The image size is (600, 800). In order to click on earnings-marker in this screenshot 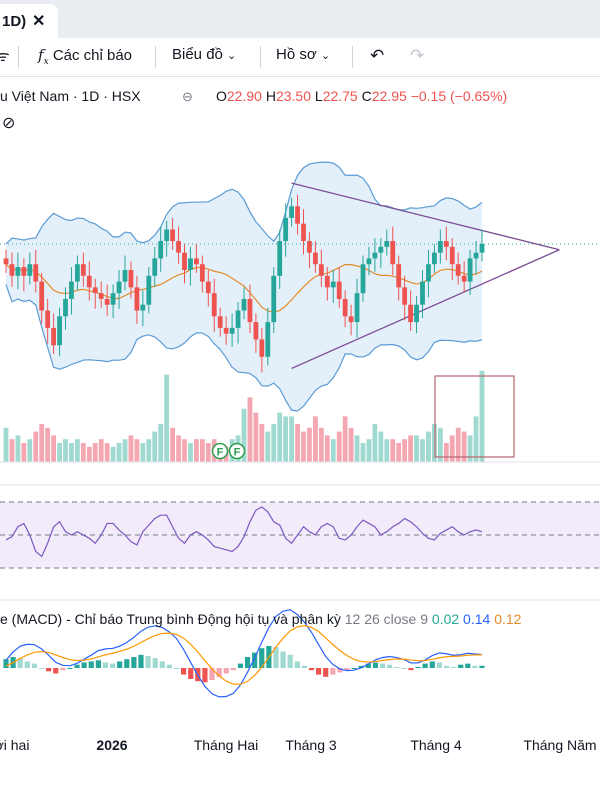, I will do `click(220, 451)`.